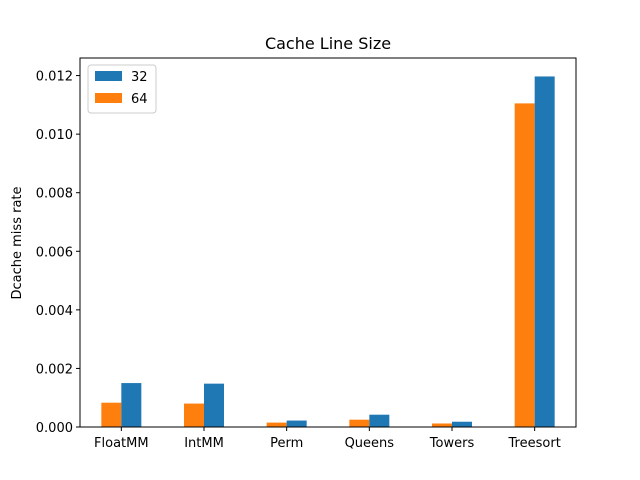  What do you see at coordinates (54, 311) in the screenshot?
I see `y-tick-label: 0.004` at bounding box center [54, 311].